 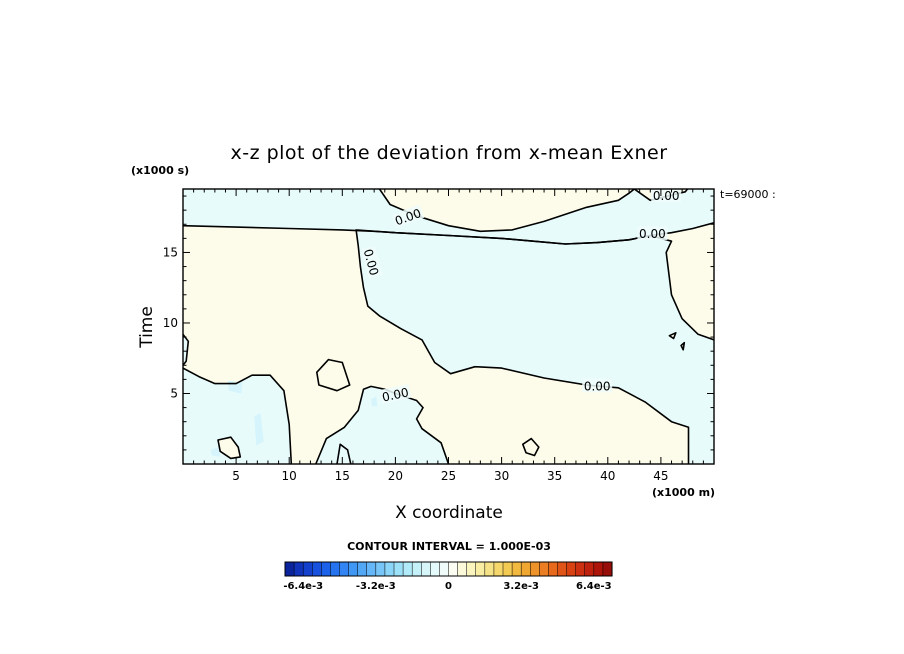 What do you see at coordinates (660, 476) in the screenshot?
I see `x-tick-label: 45` at bounding box center [660, 476].